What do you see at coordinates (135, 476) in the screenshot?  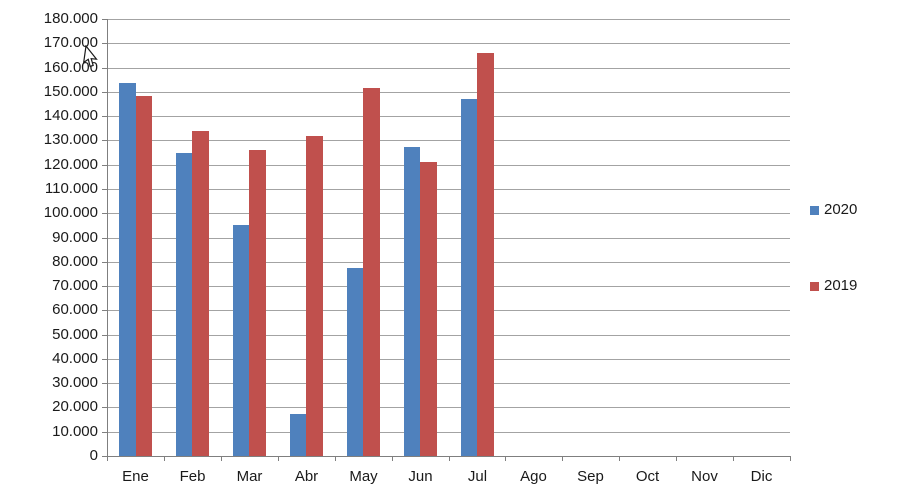 I see `x-axis-label: Ene` at bounding box center [135, 476].